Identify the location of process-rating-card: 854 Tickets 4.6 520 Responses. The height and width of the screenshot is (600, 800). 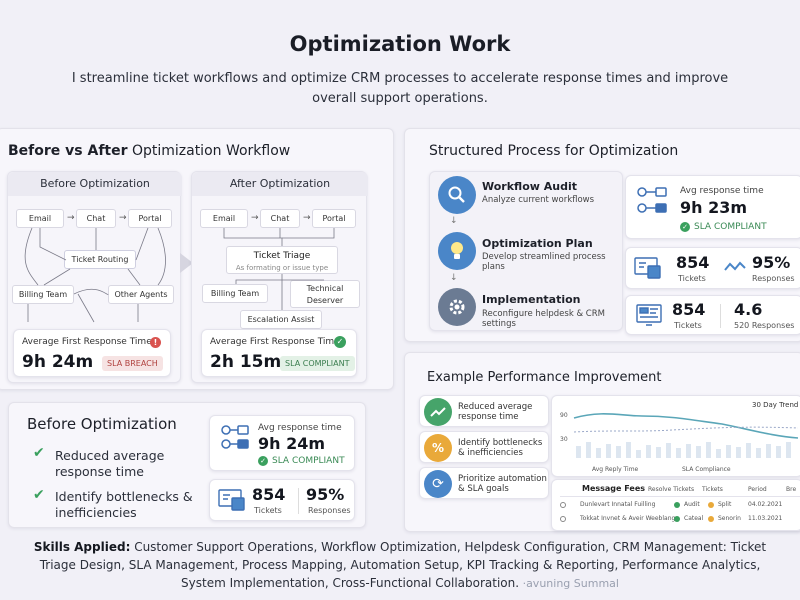
(712, 315).